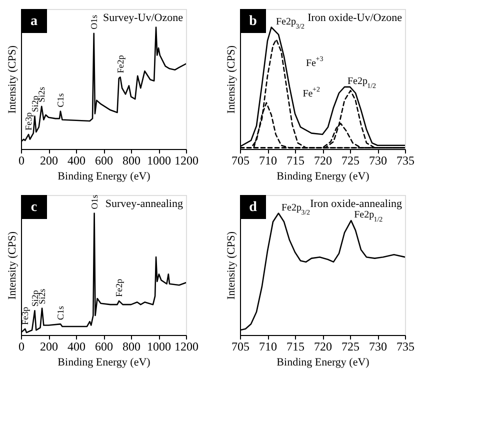  What do you see at coordinates (34, 21) in the screenshot?
I see `annotation: a` at bounding box center [34, 21].